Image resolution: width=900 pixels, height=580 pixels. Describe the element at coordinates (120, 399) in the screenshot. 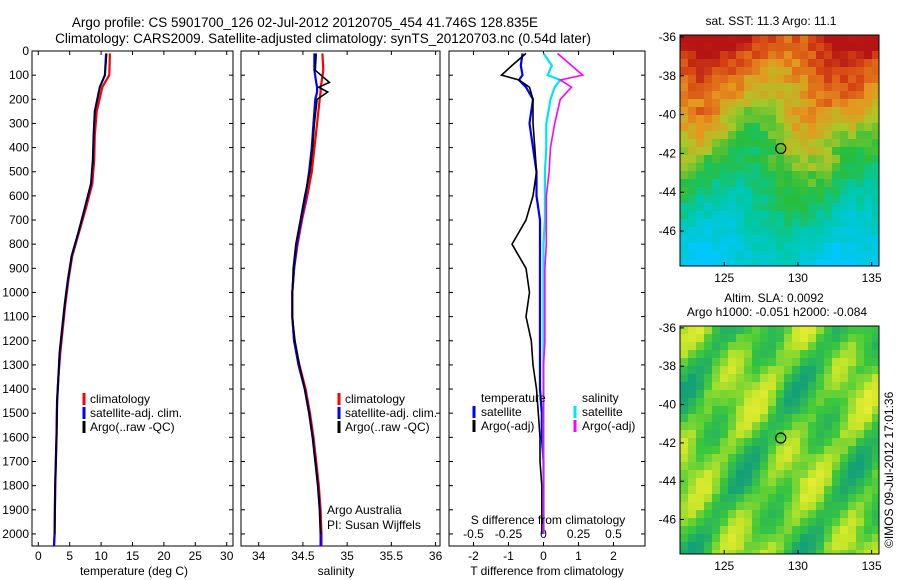

I see `legend-label-climatology: climatology` at that location.